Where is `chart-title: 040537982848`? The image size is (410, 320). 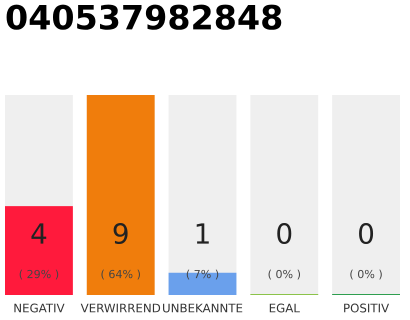 chart-title: 040537982848 is located at coordinates (144, 17).